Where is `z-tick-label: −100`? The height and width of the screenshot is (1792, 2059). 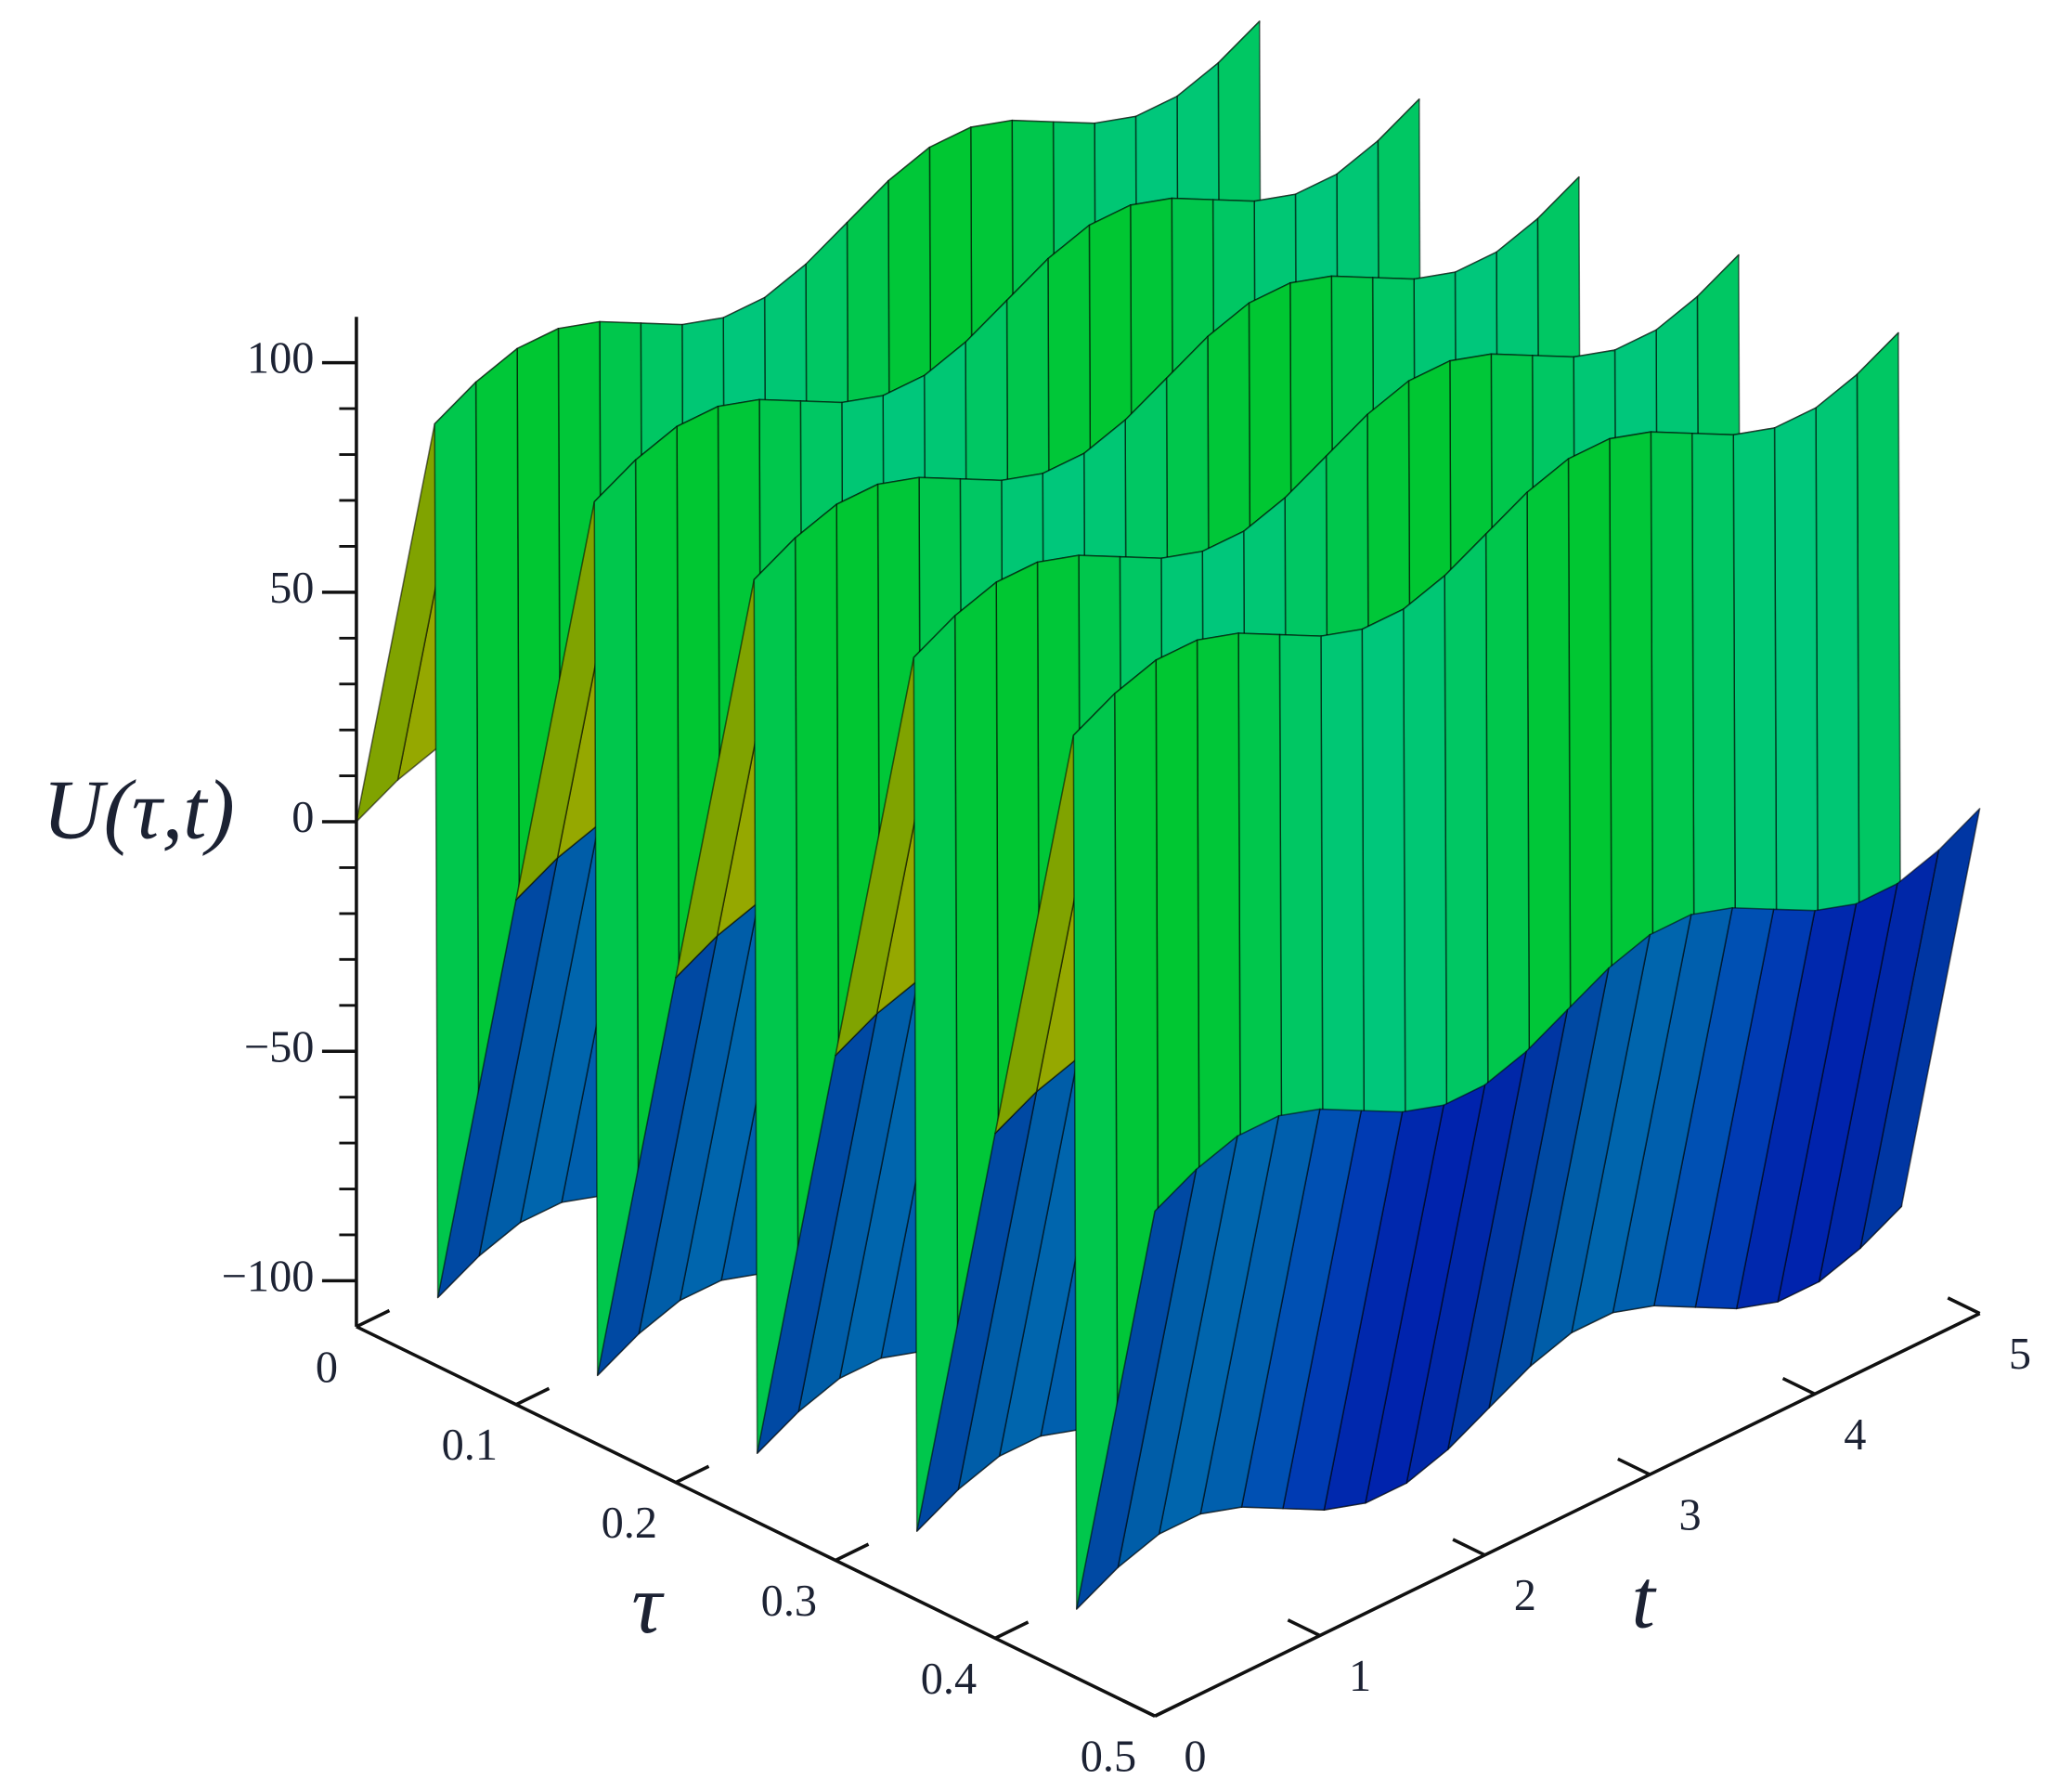
z-tick-label: −100 is located at coordinates (268, 1276).